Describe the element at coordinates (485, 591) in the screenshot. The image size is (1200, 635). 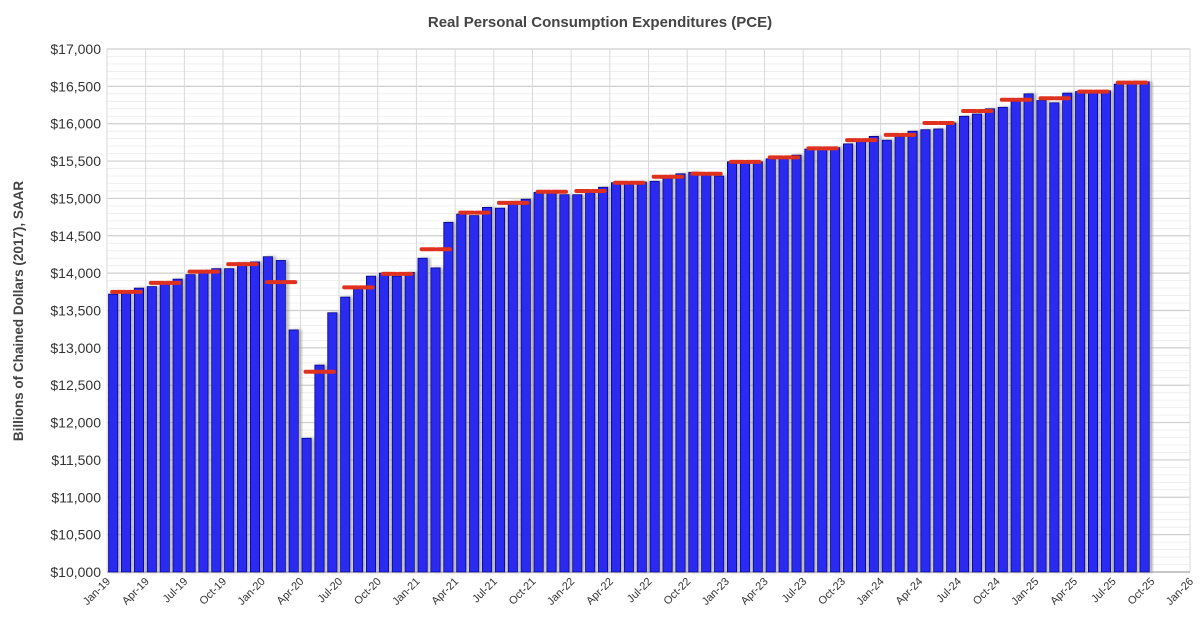
I see `x-tick-label: Jul-21` at that location.